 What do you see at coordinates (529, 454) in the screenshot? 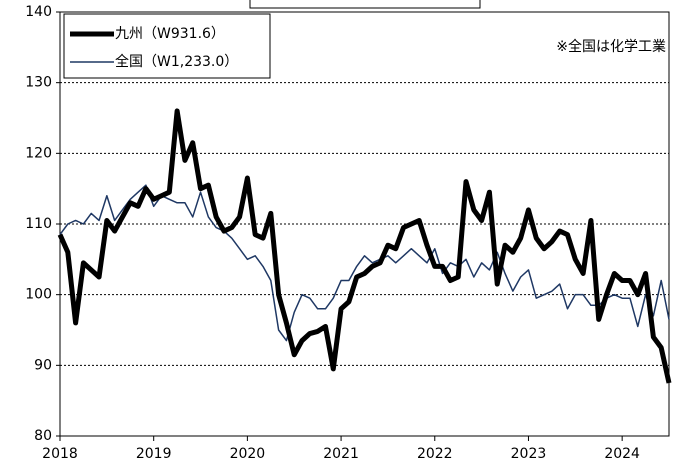
I see `x-tick-label: 2023` at bounding box center [529, 454].